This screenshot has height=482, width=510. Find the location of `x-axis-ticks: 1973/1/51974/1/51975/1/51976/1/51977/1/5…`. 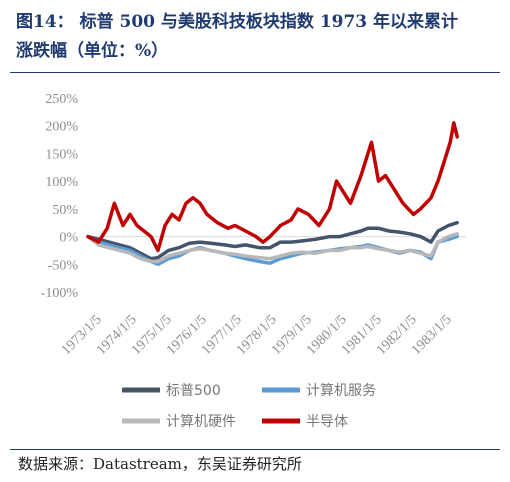

x-axis-ticks: 1973/1/51974/1/51975/1/51976/1/51977/1/5… is located at coordinates (257, 335).